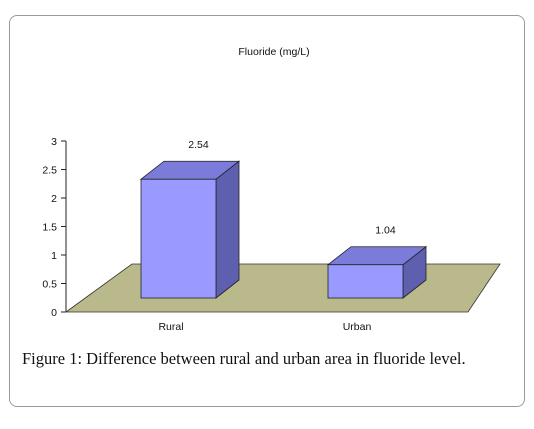 This screenshot has width=534, height=429. What do you see at coordinates (227, 229) in the screenshot?
I see `bar-side-rural` at bounding box center [227, 229].